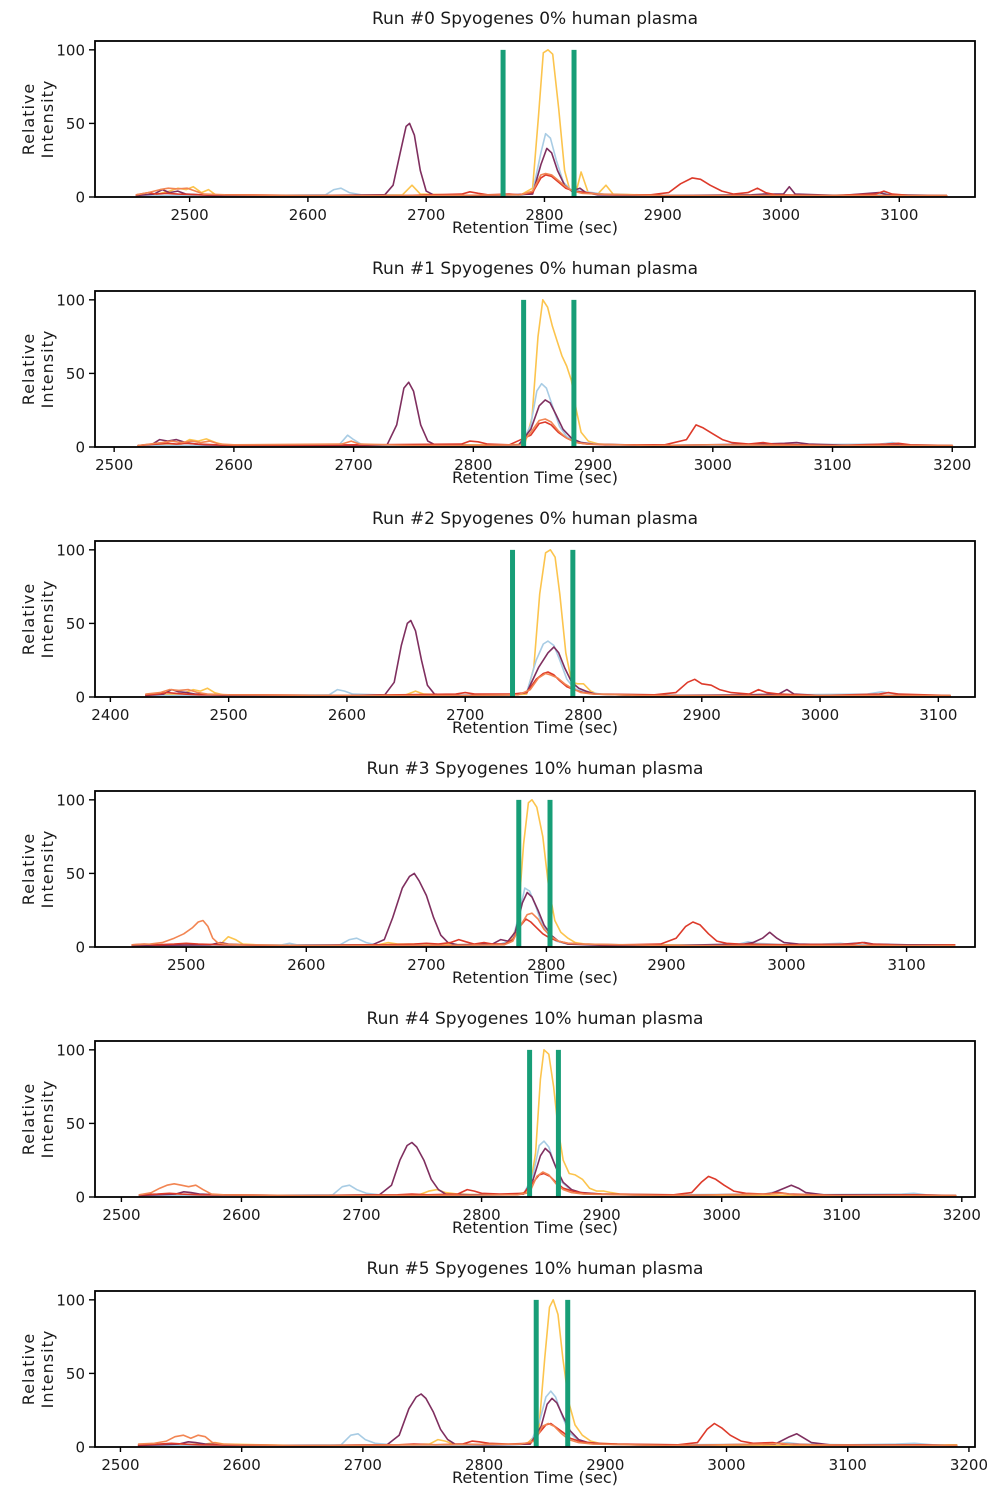 This screenshot has width=1000, height=1500. I want to click on plot-title: Run #4 Spyogenes 10% human plasma, so click(535, 1019).